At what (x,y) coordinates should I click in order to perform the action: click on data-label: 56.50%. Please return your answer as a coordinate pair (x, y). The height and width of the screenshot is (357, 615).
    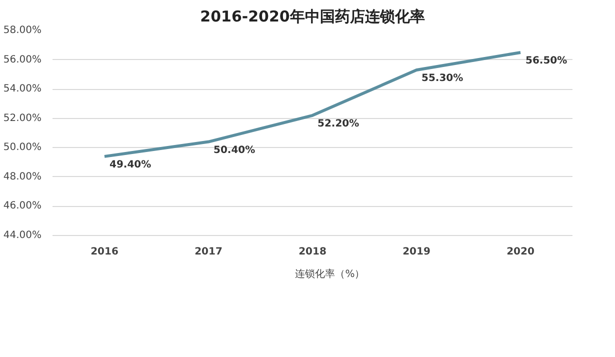
    Looking at the image, I should click on (547, 60).